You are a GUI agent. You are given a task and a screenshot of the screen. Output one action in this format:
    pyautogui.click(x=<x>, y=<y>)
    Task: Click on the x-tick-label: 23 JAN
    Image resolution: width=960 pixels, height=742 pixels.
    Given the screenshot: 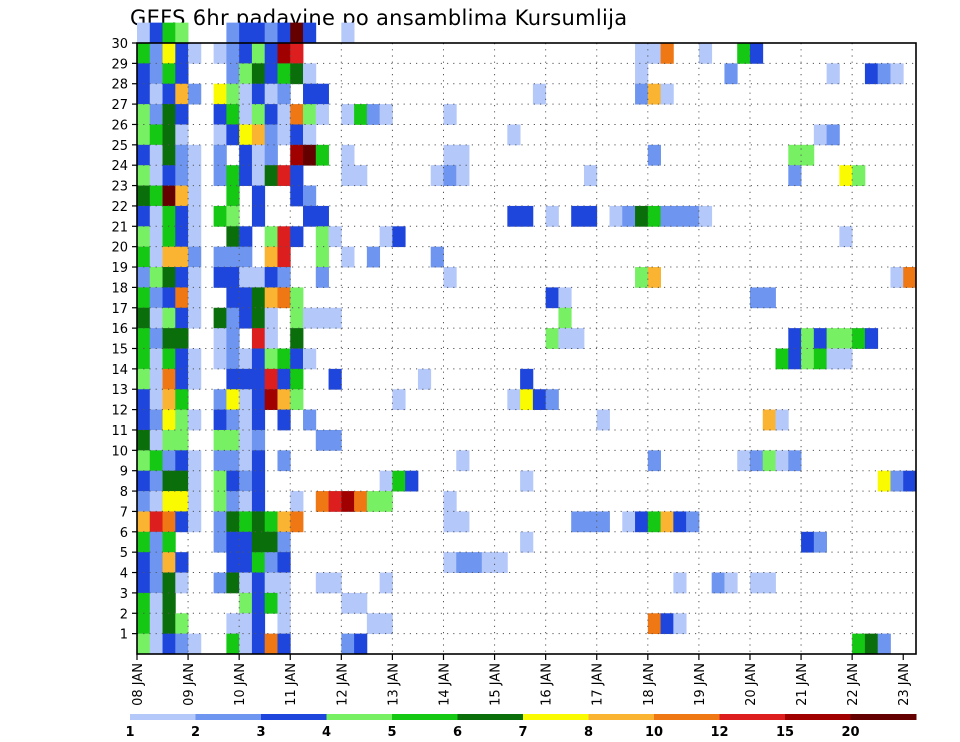 What is the action you would take?
    pyautogui.click(x=904, y=684)
    